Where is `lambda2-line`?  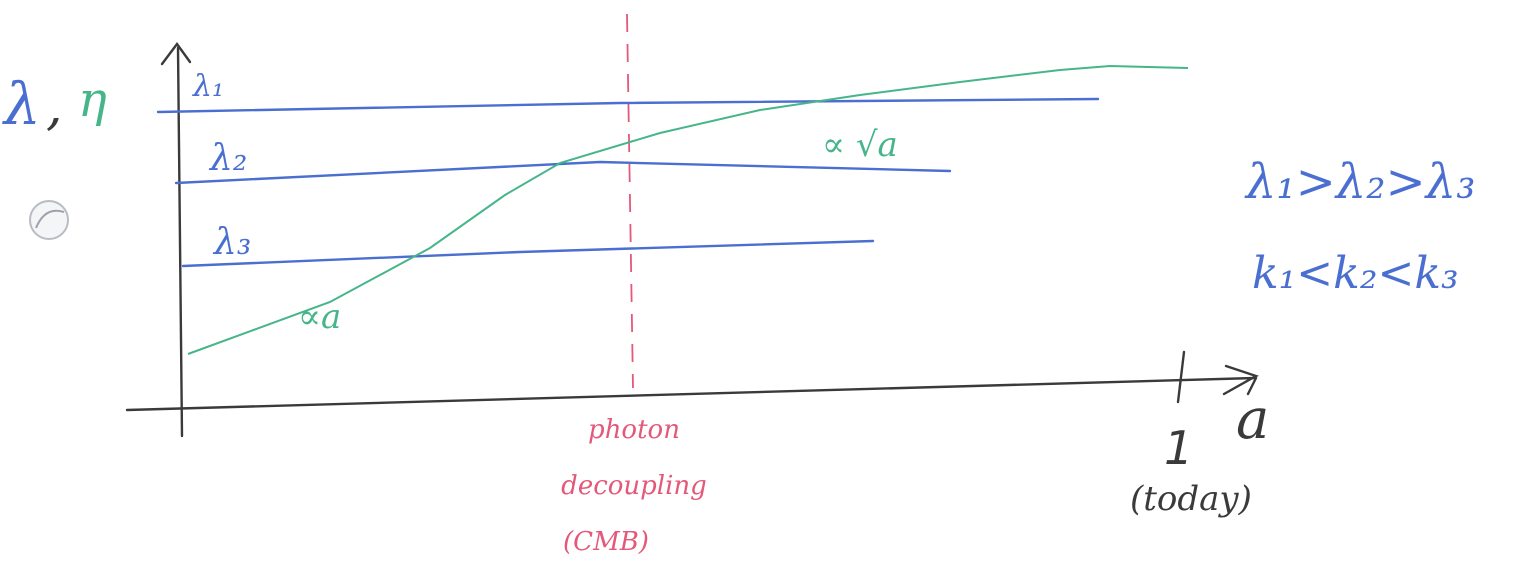
lambda2-line is located at coordinates (563, 172).